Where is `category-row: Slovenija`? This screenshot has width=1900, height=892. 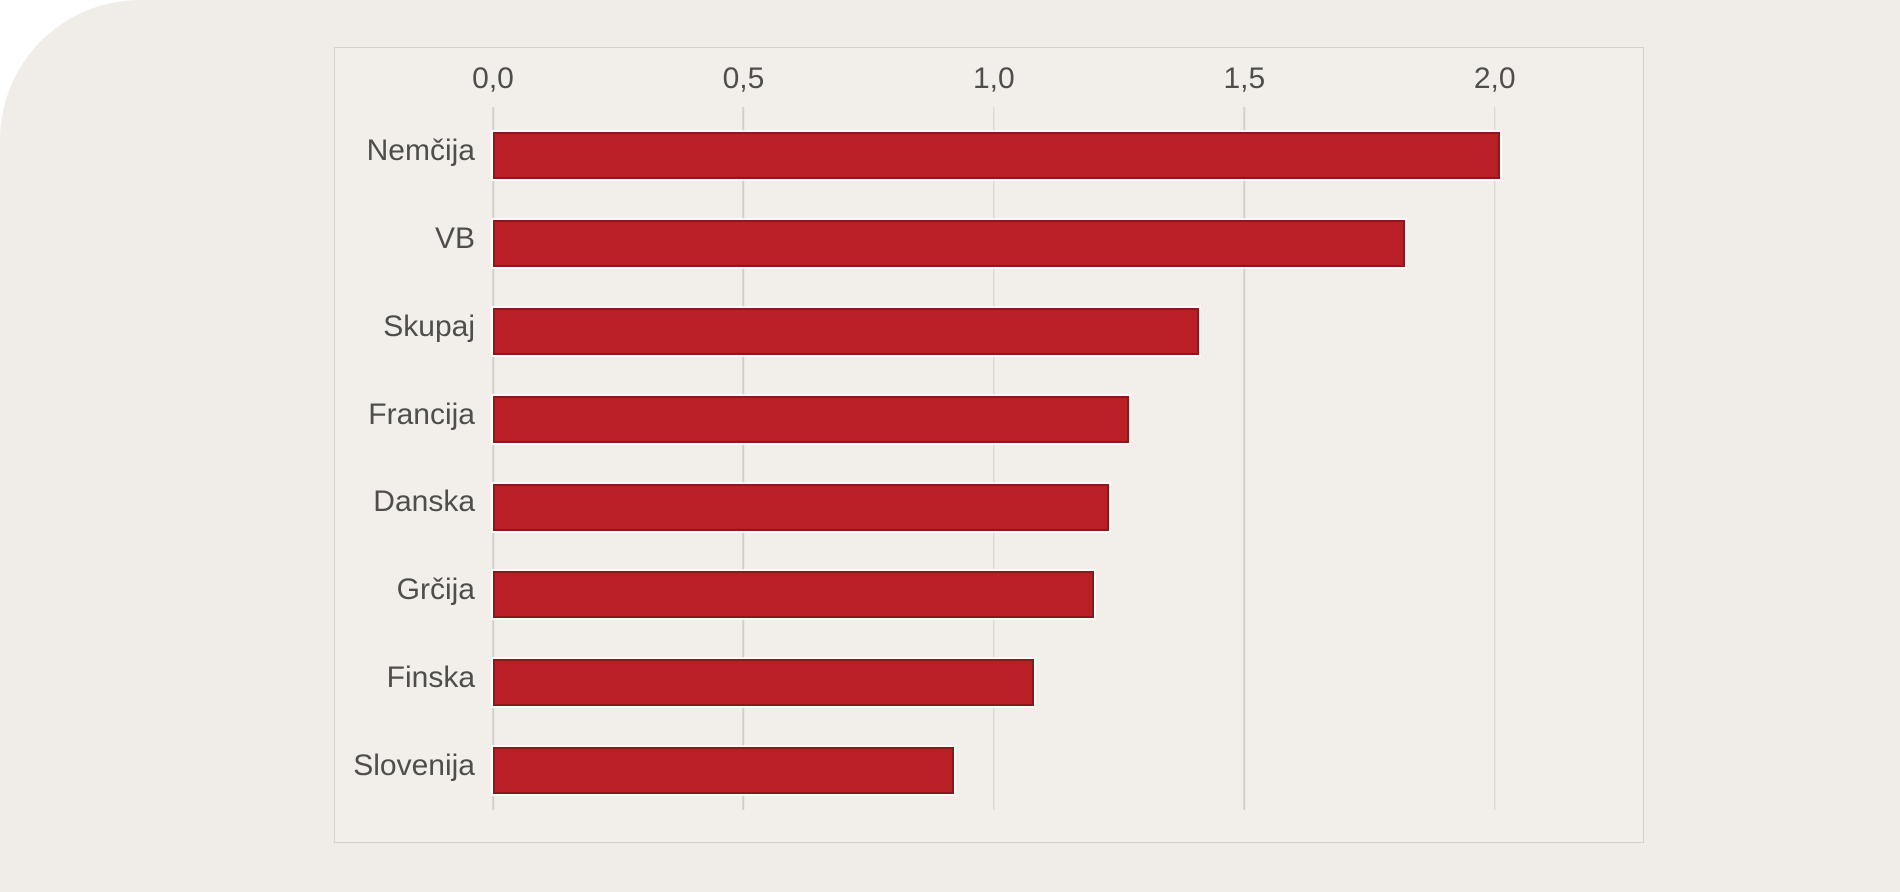
category-row: Slovenija is located at coordinates (405, 766).